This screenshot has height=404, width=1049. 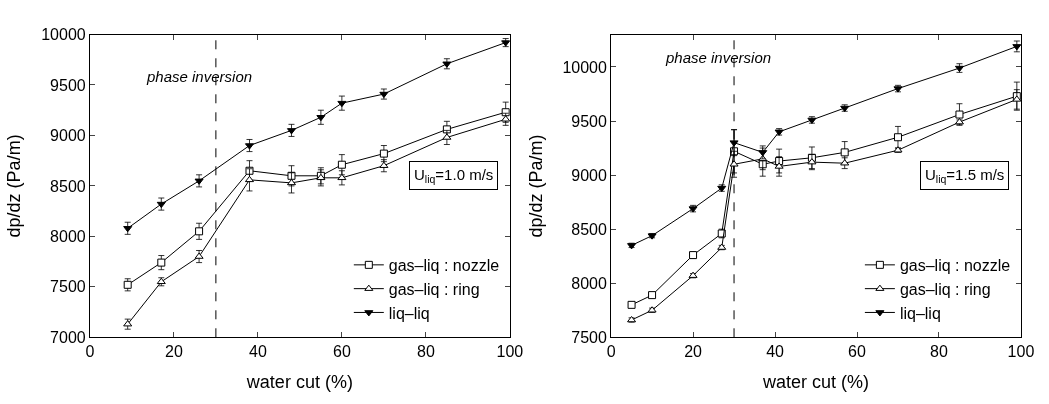 I want to click on y-tick-label: 7000, so click(x=68, y=337).